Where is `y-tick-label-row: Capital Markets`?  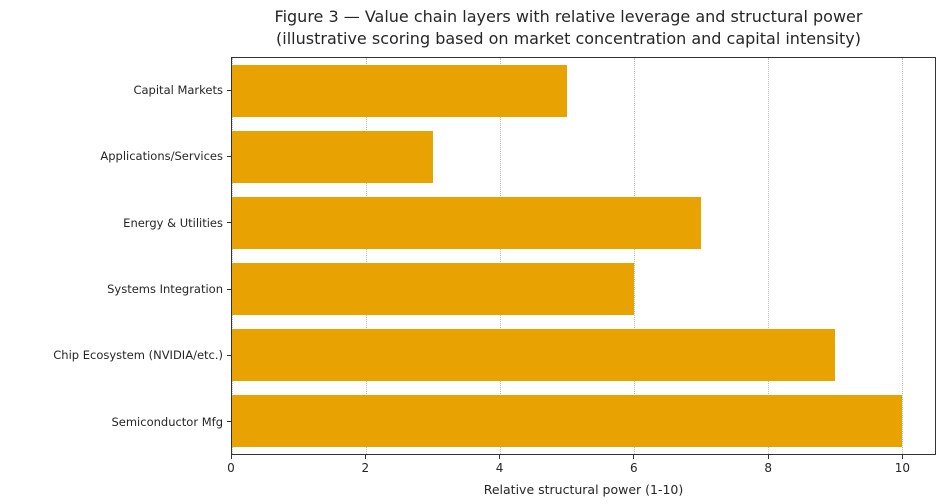 y-tick-label-row: Capital Markets is located at coordinates (115, 90).